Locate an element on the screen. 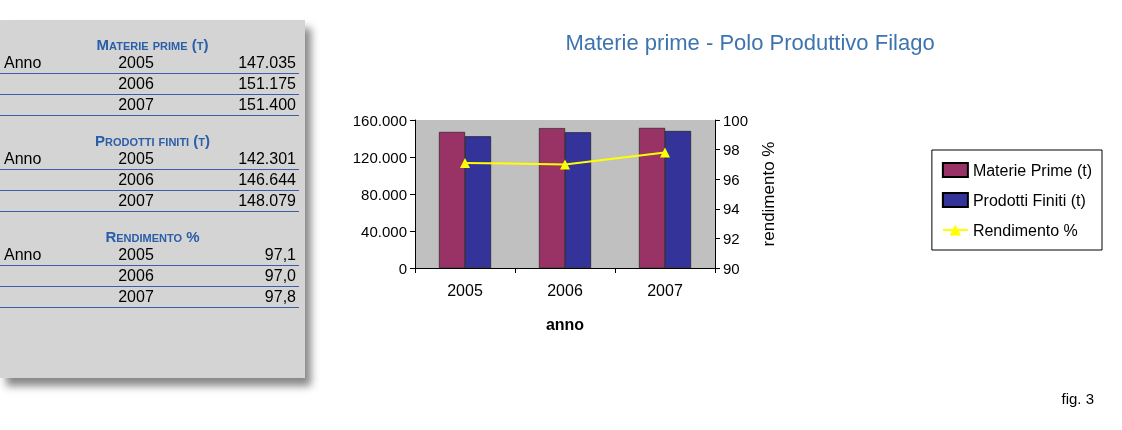  legend-label: Rendimento % is located at coordinates (1025, 230).